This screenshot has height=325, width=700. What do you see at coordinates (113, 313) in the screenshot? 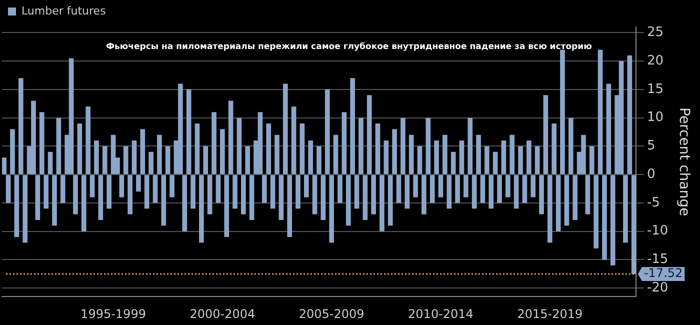
I see `x-tick-label: 1995-1999` at bounding box center [113, 313].